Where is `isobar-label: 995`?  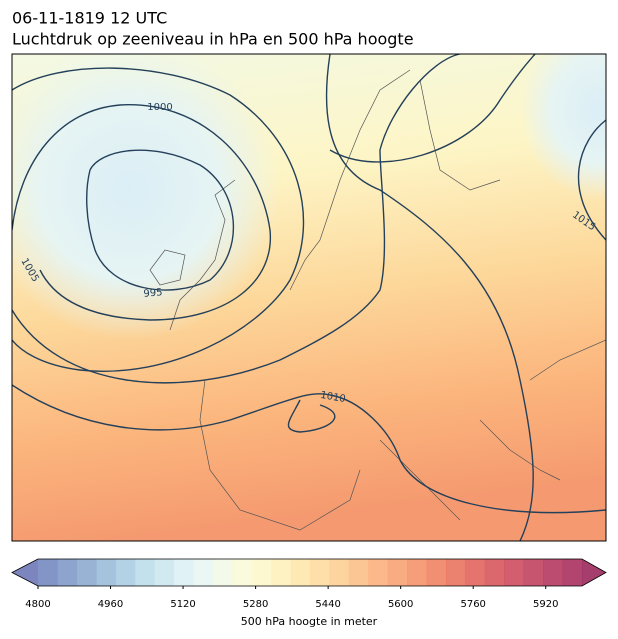 isobar-label: 995 is located at coordinates (153, 293).